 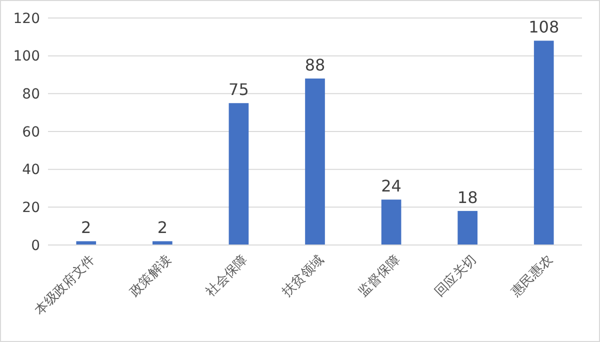 I want to click on data-label: 75, so click(x=238, y=90).